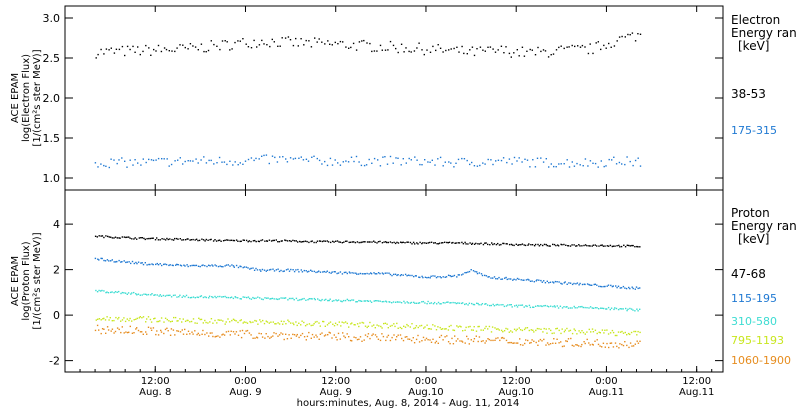 The width and height of the screenshot is (800, 410). I want to click on proton-legend-47-68: 47-68, so click(748, 274).